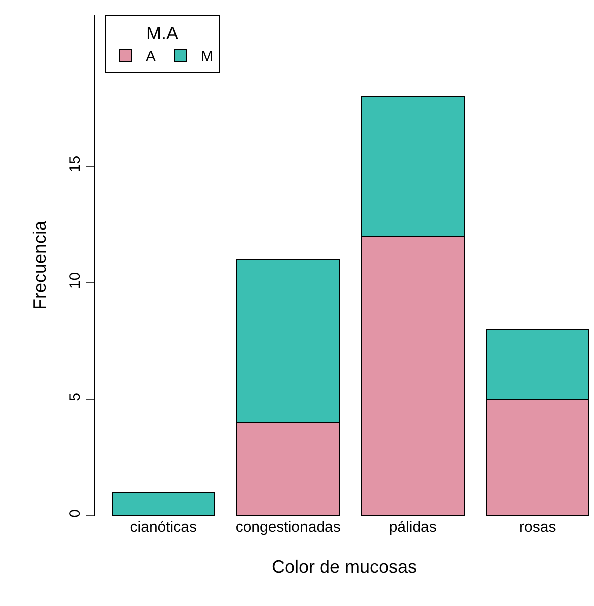 The width and height of the screenshot is (594, 606). Describe the element at coordinates (538, 527) in the screenshot. I see `x-tick-label: rosas` at that location.